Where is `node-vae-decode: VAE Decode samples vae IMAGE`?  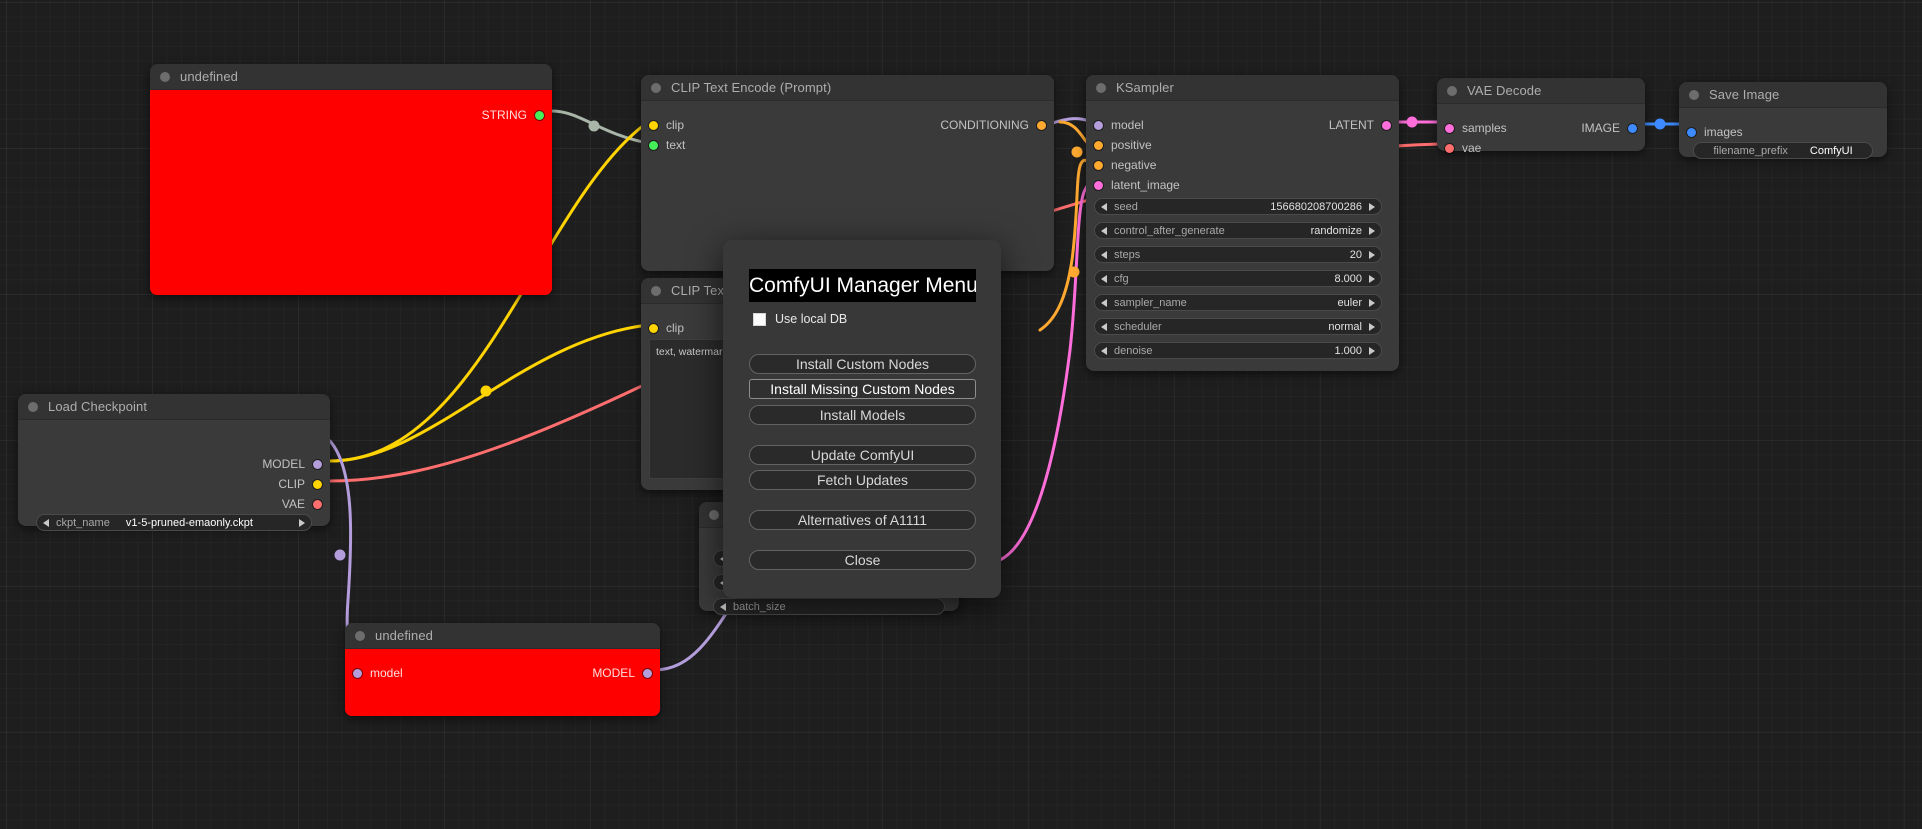 node-vae-decode: VAE Decode samples vae IMAGE is located at coordinates (1541, 116).